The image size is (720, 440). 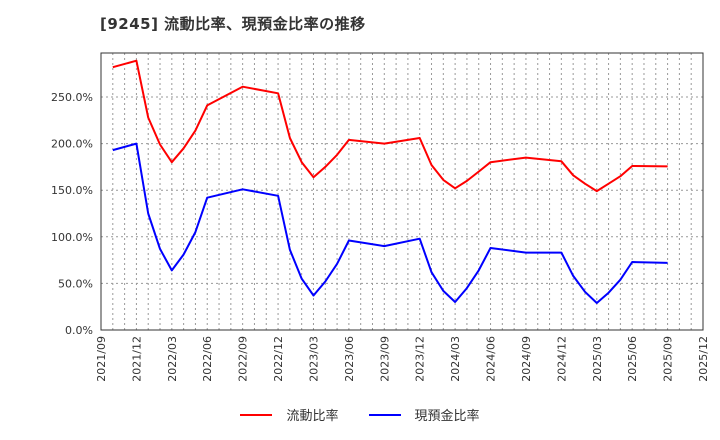 What do you see at coordinates (455, 359) in the screenshot?
I see `x-tick-label: 2024/03` at bounding box center [455, 359].